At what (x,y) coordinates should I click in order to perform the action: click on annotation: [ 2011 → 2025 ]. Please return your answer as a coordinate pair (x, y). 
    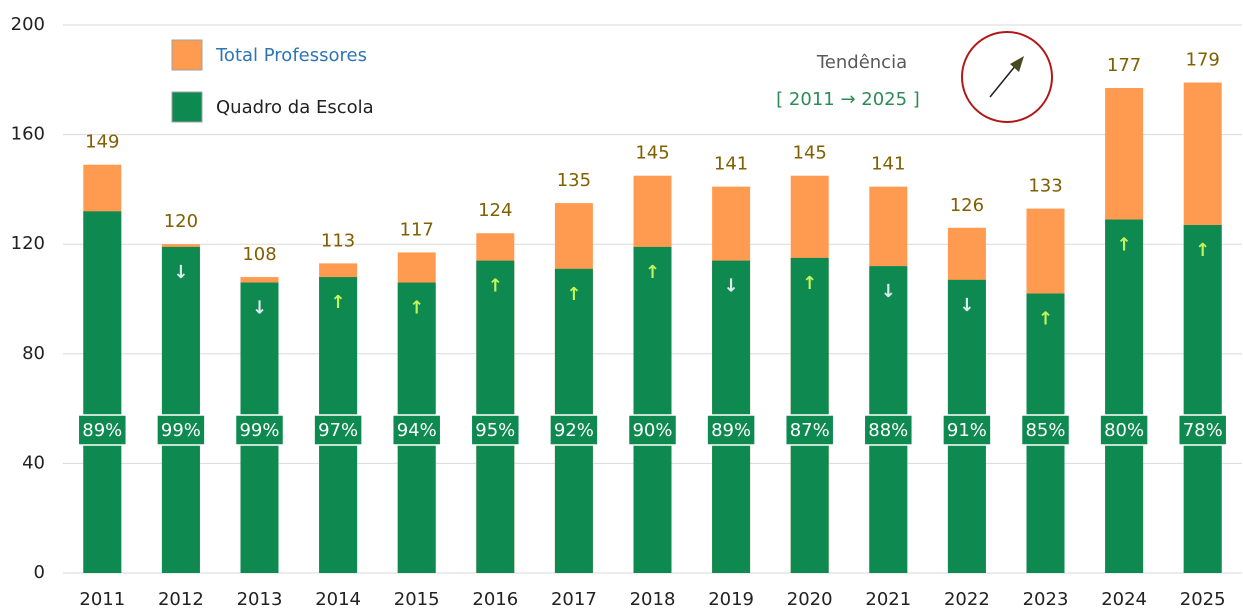
    Looking at the image, I should click on (848, 99).